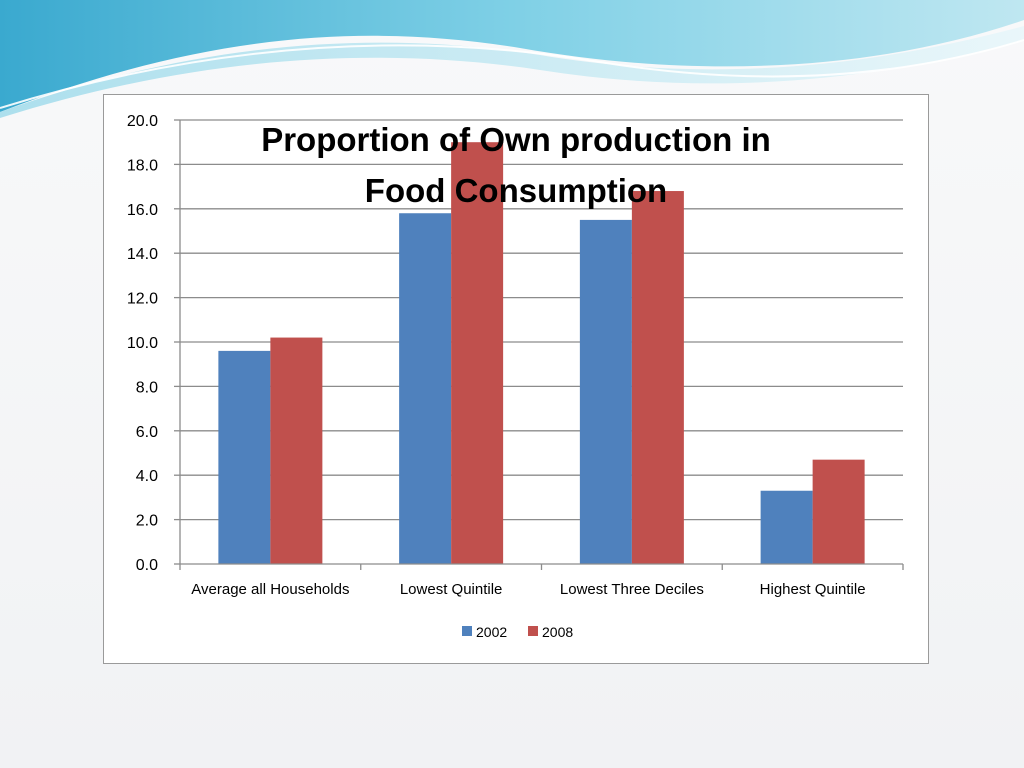  Describe the element at coordinates (147, 476) in the screenshot. I see `y-tick-label: 4.0` at that location.